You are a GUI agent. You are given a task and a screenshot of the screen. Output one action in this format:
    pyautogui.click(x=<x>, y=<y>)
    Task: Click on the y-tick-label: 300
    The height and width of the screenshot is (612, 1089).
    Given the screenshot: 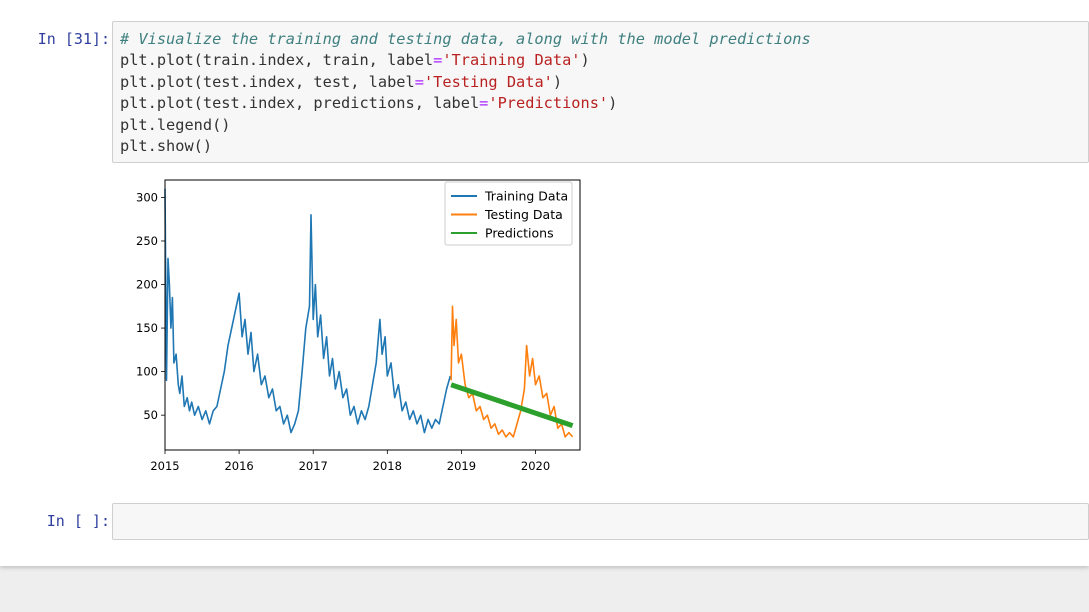 What is the action you would take?
    pyautogui.click(x=147, y=197)
    